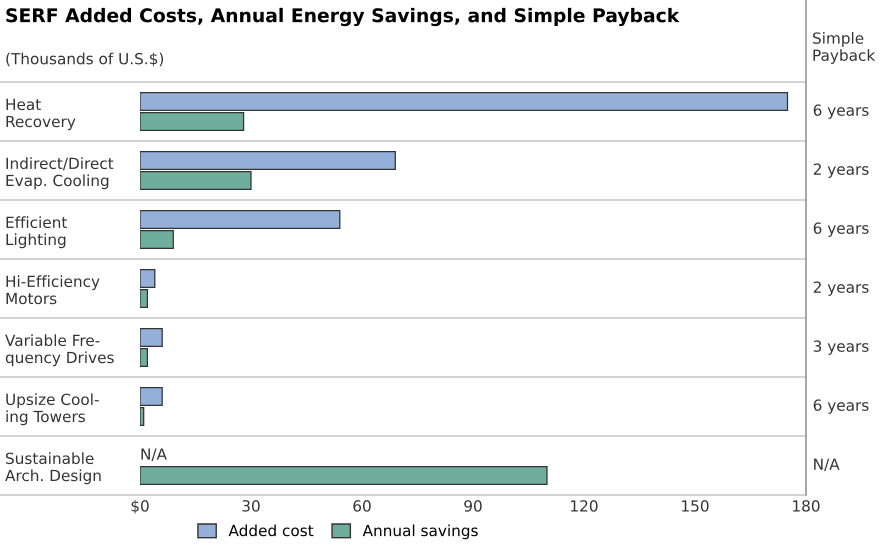 This screenshot has width=890, height=553. What do you see at coordinates (844, 48) in the screenshot?
I see `text: Simple Payback` at bounding box center [844, 48].